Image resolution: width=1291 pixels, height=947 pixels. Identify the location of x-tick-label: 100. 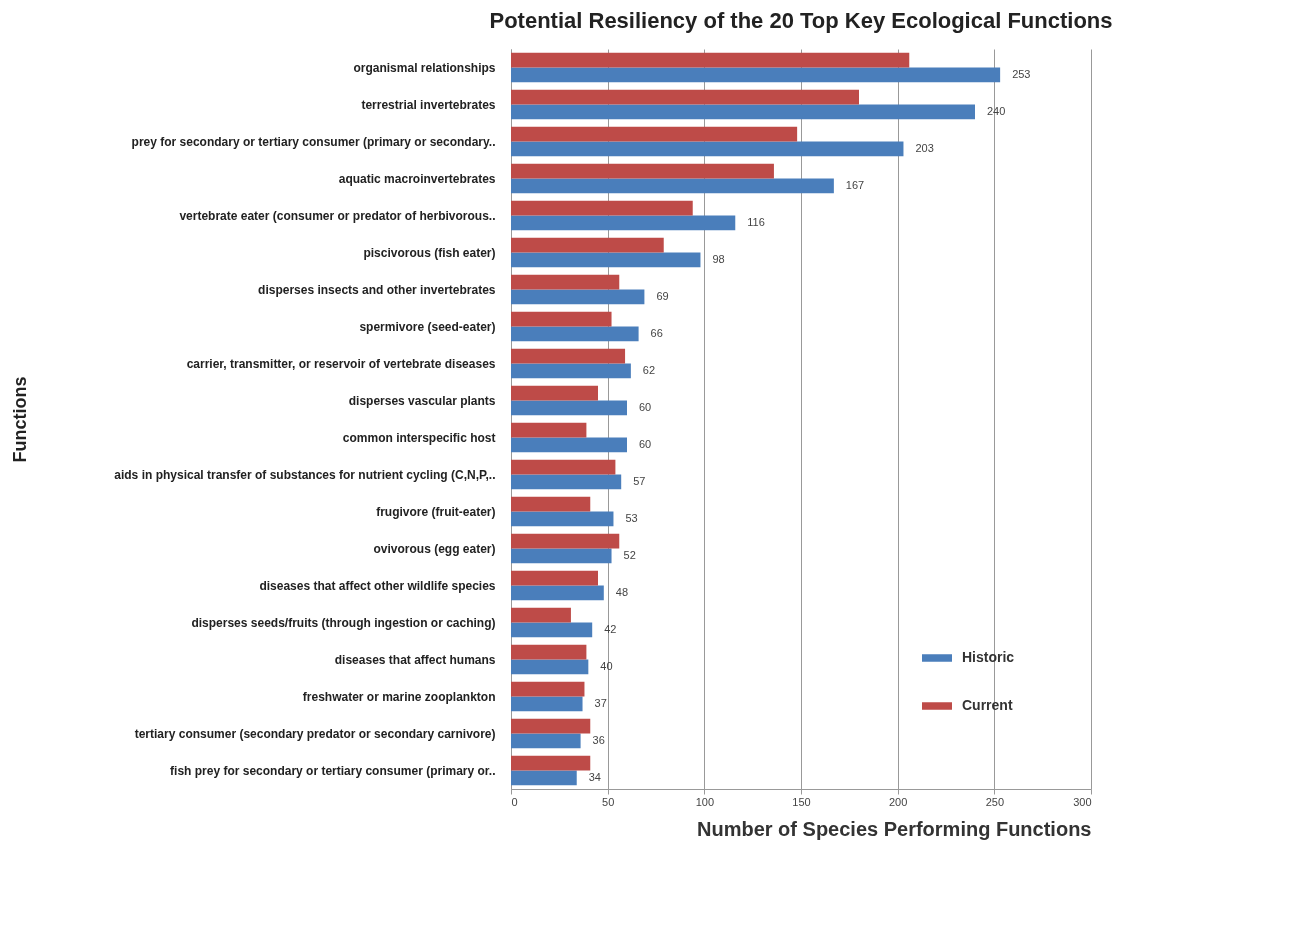
(705, 801).